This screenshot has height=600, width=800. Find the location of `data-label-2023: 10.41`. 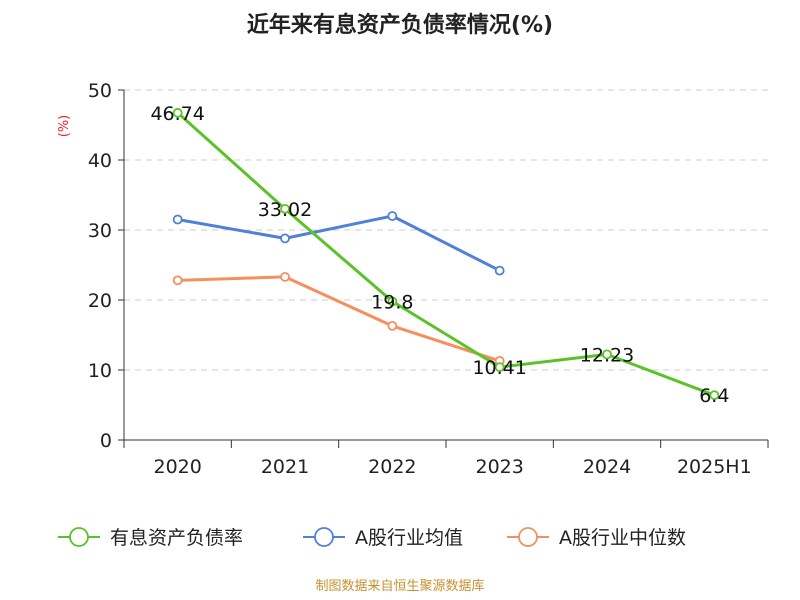

data-label-2023: 10.41 is located at coordinates (499, 368).